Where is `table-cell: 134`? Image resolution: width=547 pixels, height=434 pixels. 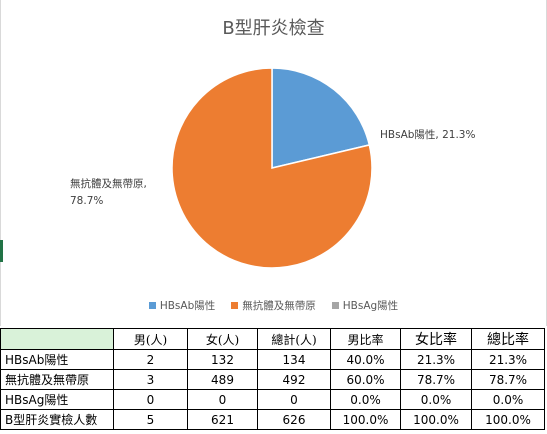
table-cell: 134 is located at coordinates (294, 359).